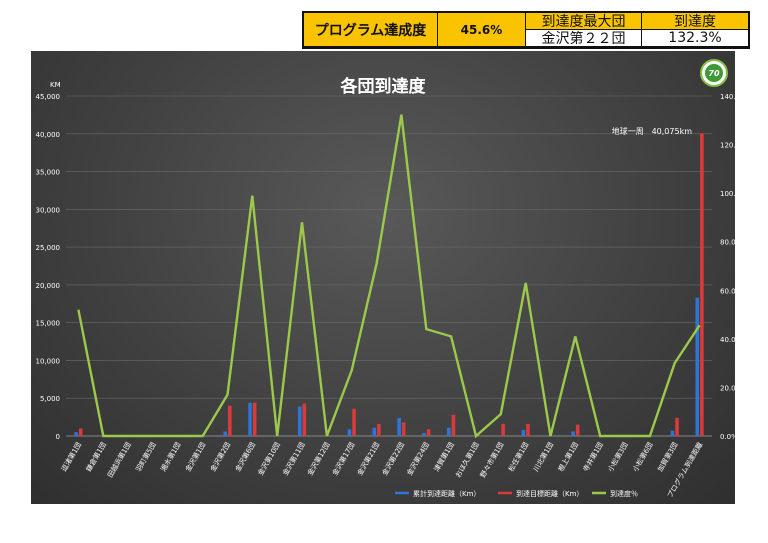  What do you see at coordinates (294, 459) in the screenshot?
I see `x-tick-label: 金沢第11団` at bounding box center [294, 459].